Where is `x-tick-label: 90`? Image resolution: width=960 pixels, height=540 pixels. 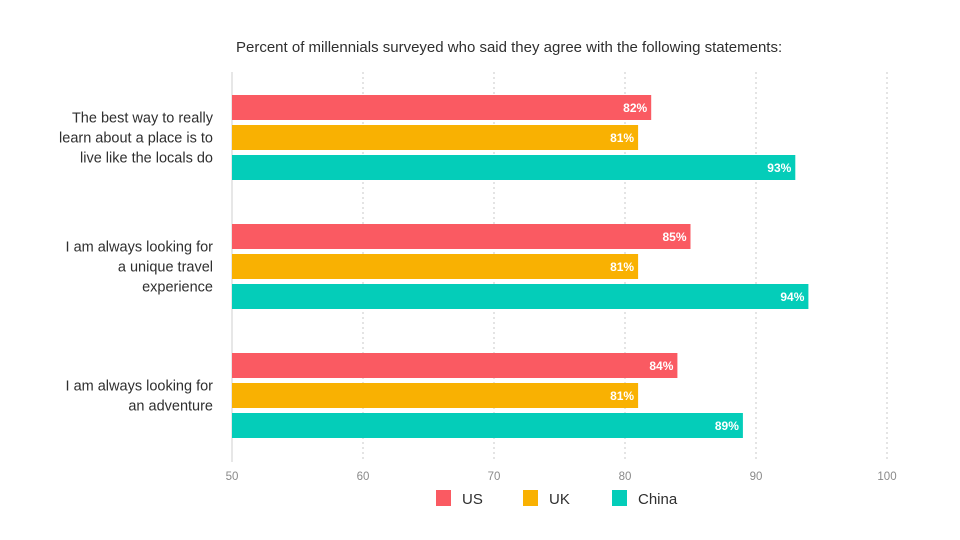
x-tick-label: 90 is located at coordinates (756, 477).